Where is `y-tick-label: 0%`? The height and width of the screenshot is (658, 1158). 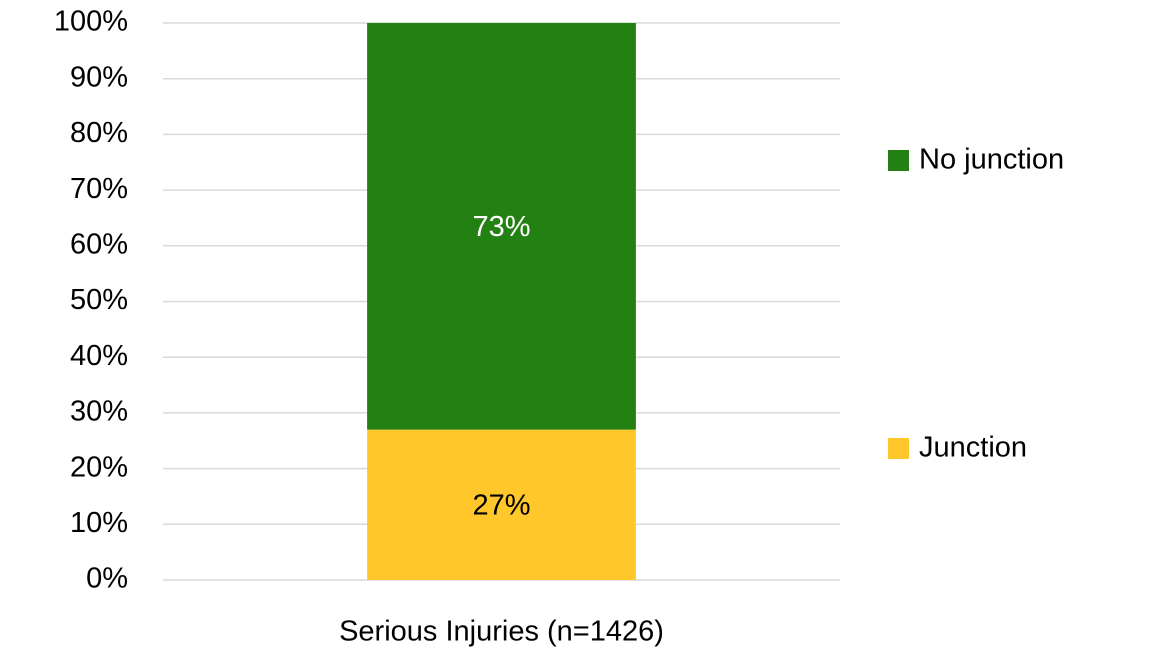 y-tick-label: 0% is located at coordinates (107, 579).